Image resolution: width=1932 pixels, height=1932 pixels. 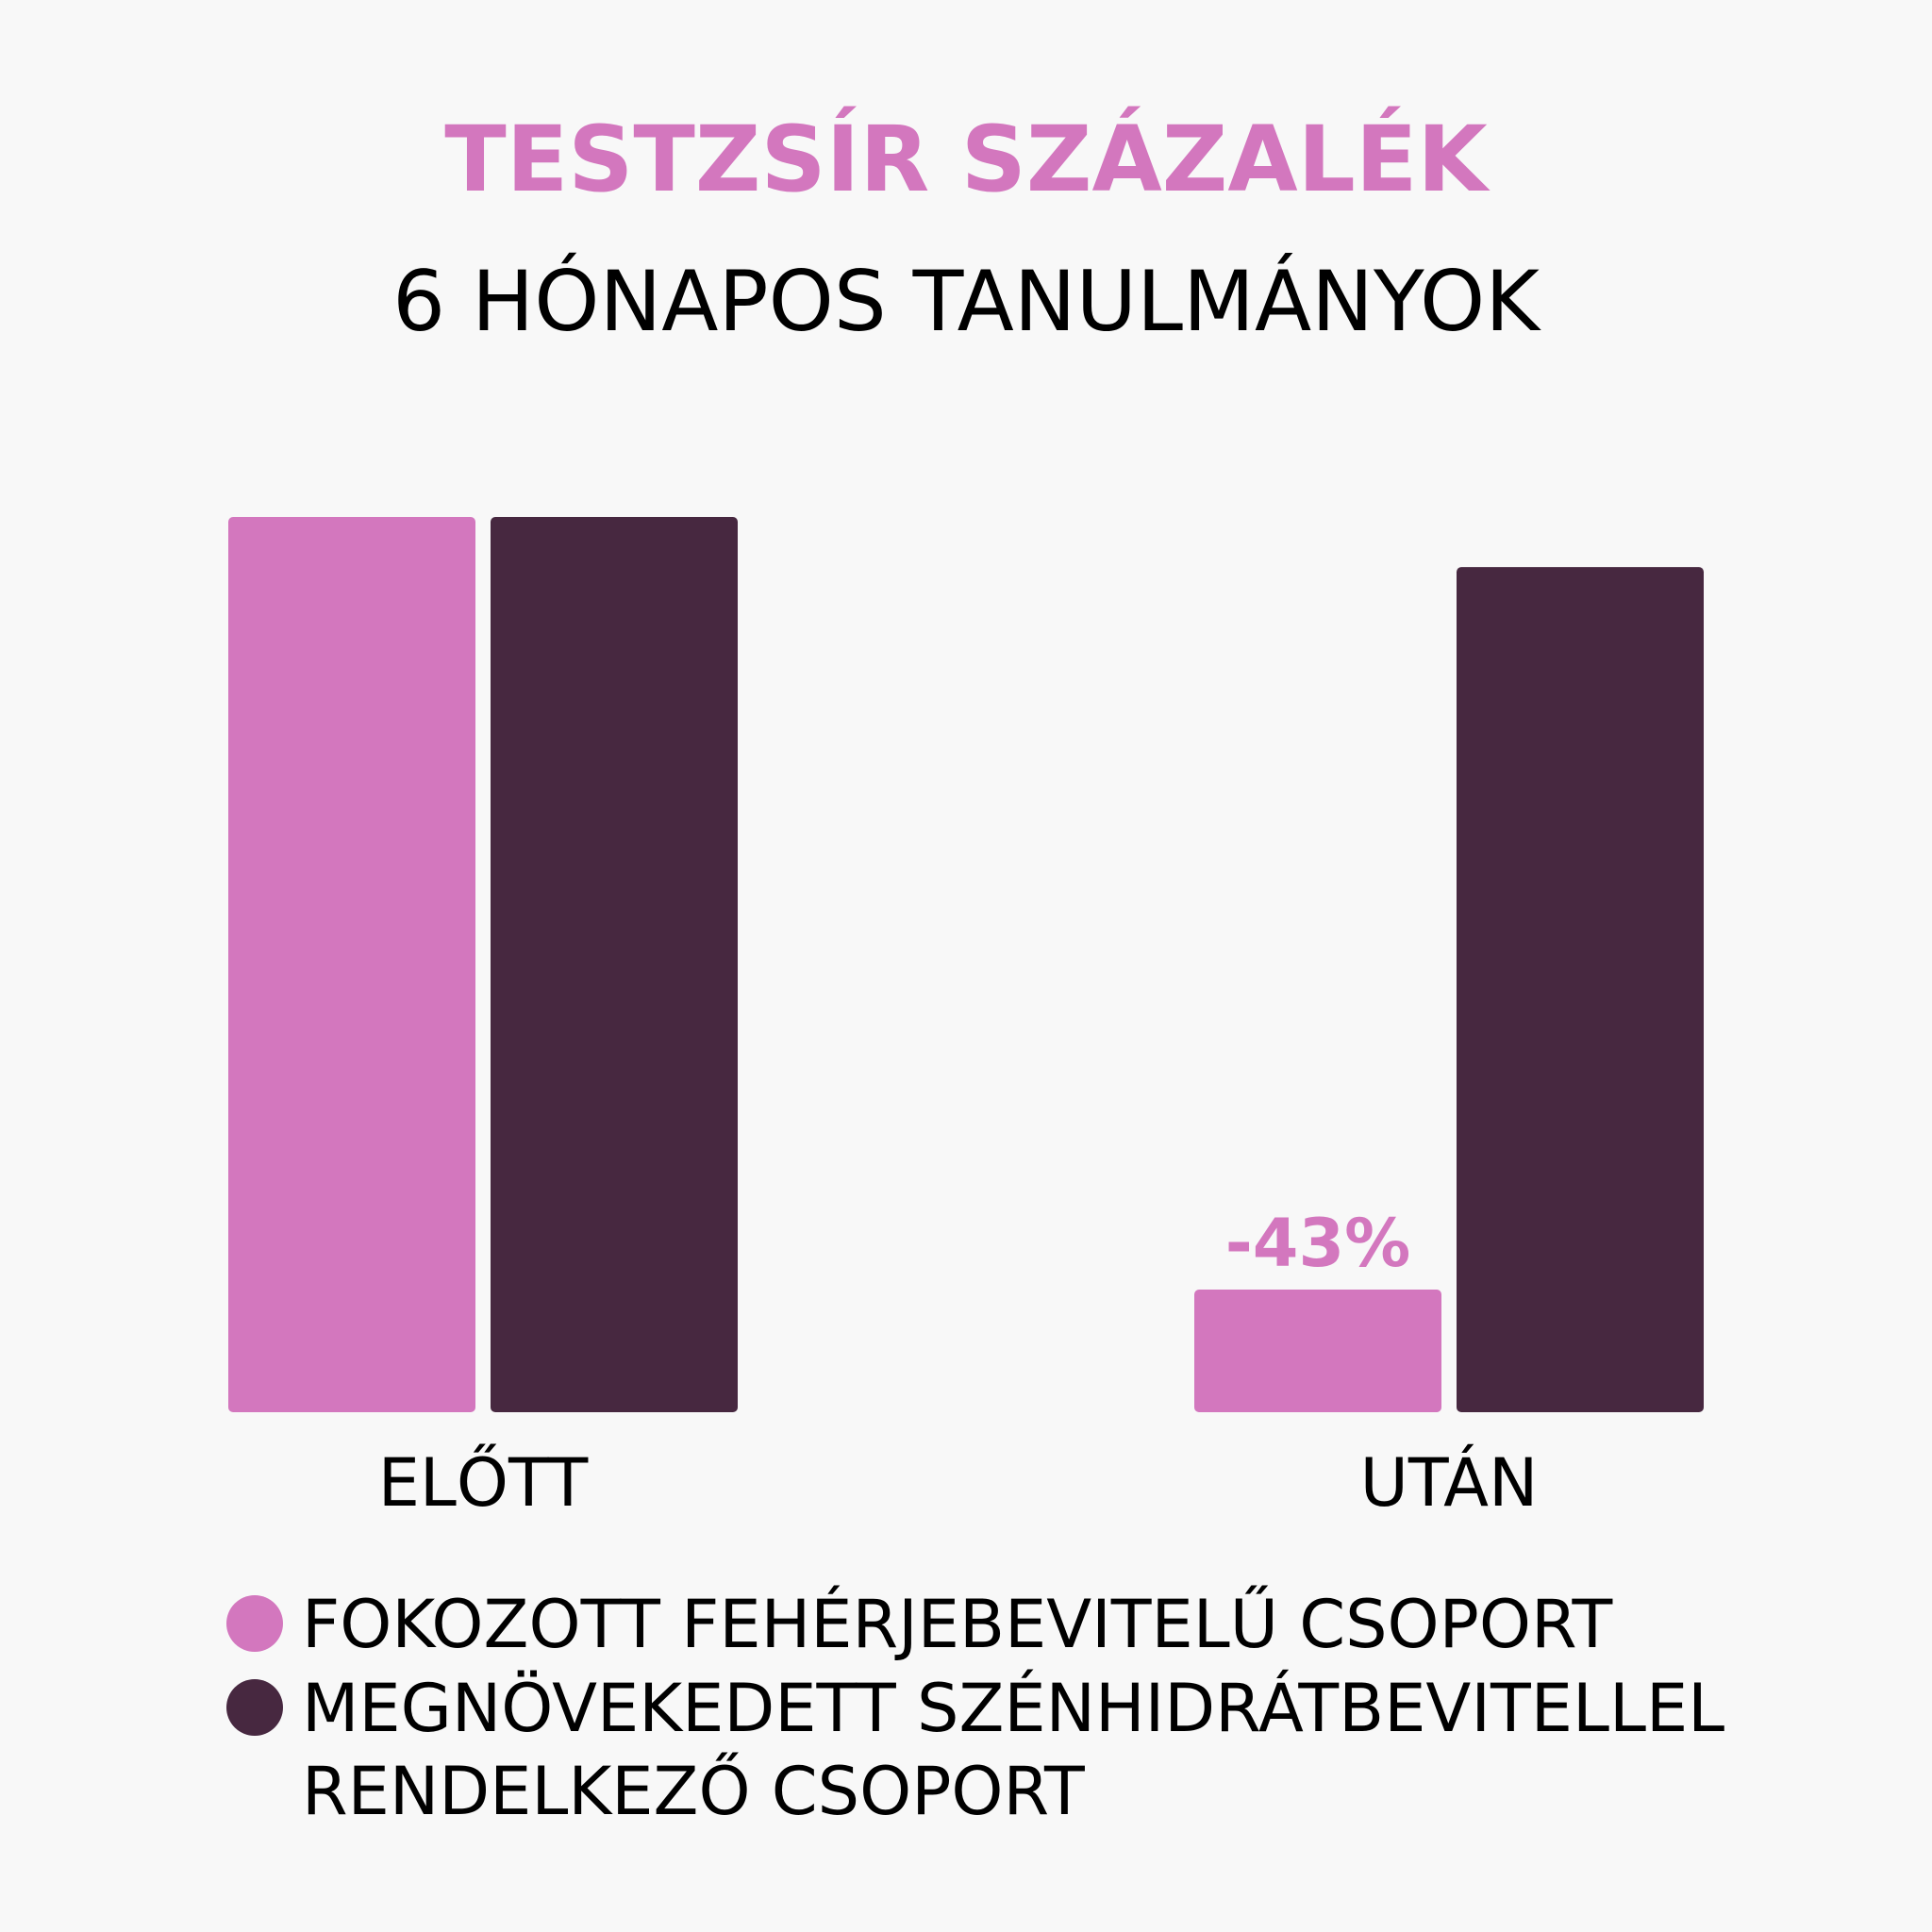 What do you see at coordinates (967, 159) in the screenshot?
I see `chart-title: TESTZSÍR SZÁZALÉK` at bounding box center [967, 159].